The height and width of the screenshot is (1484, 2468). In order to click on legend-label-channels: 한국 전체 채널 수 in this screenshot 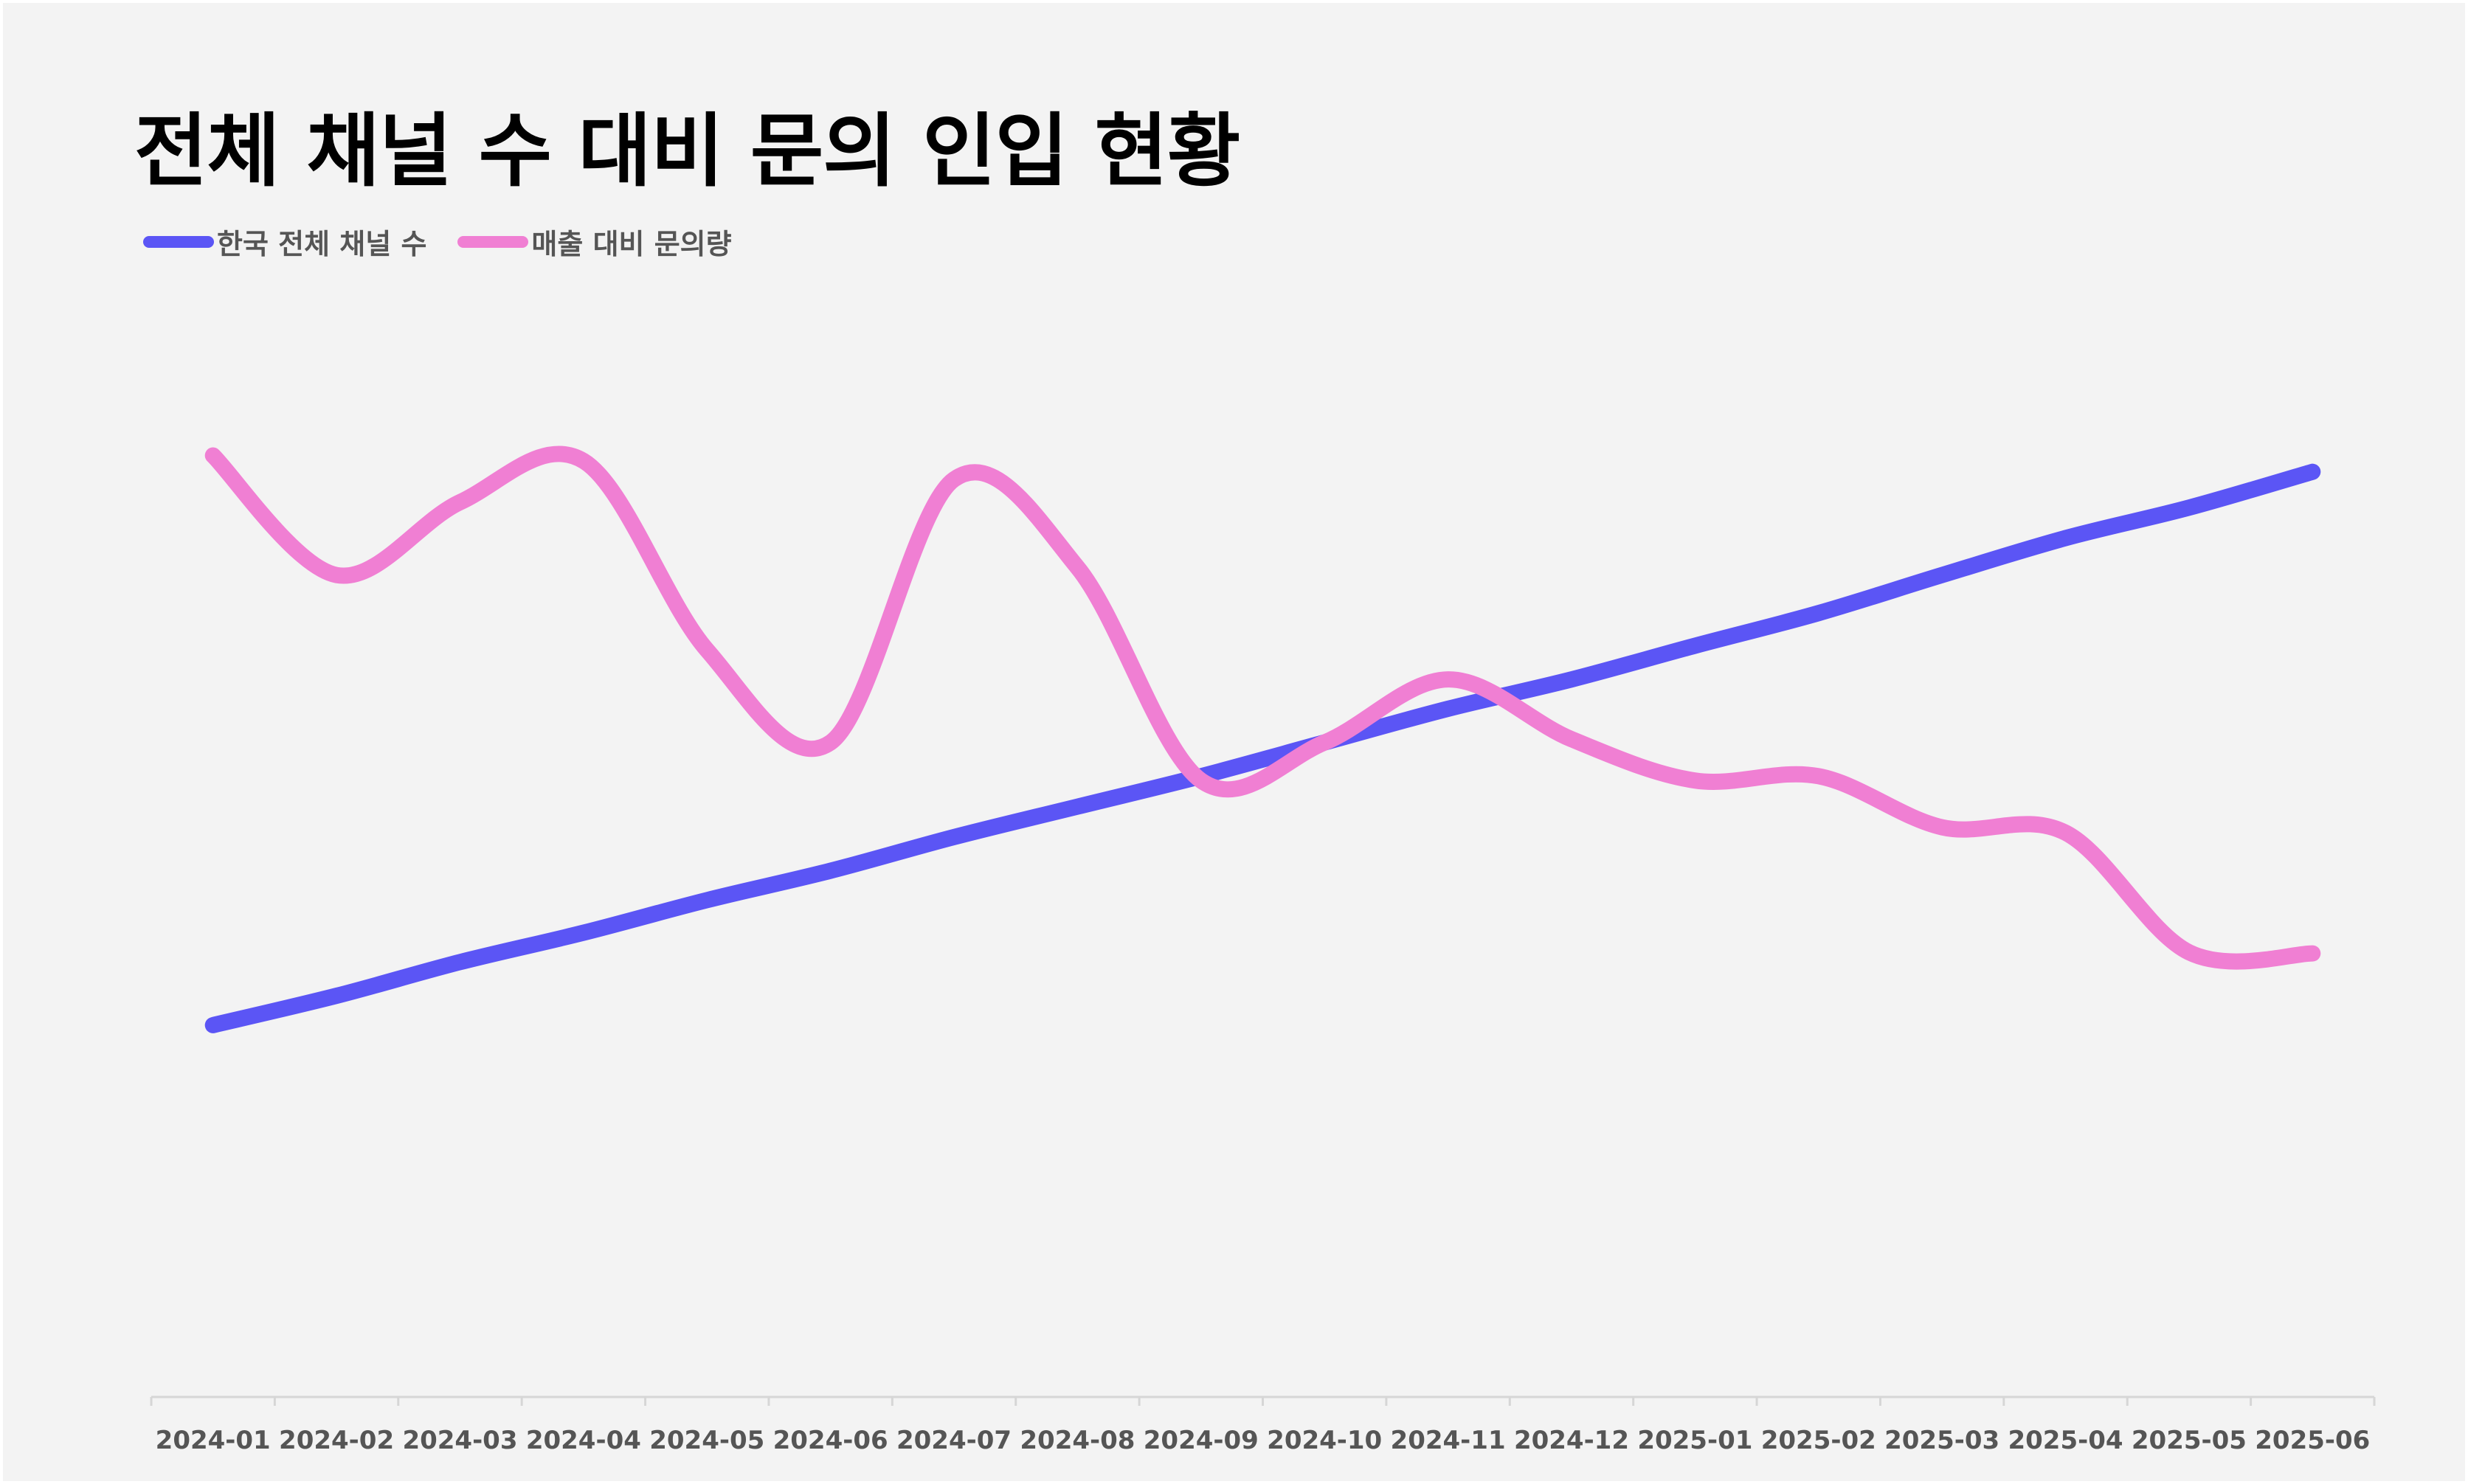, I will do `click(322, 244)`.